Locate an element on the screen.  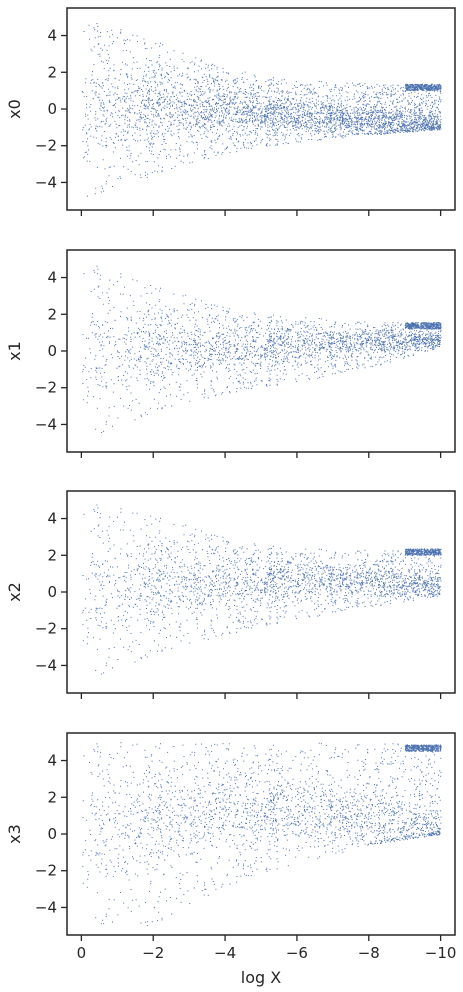
x-tick-label: −2 is located at coordinates (153, 953).